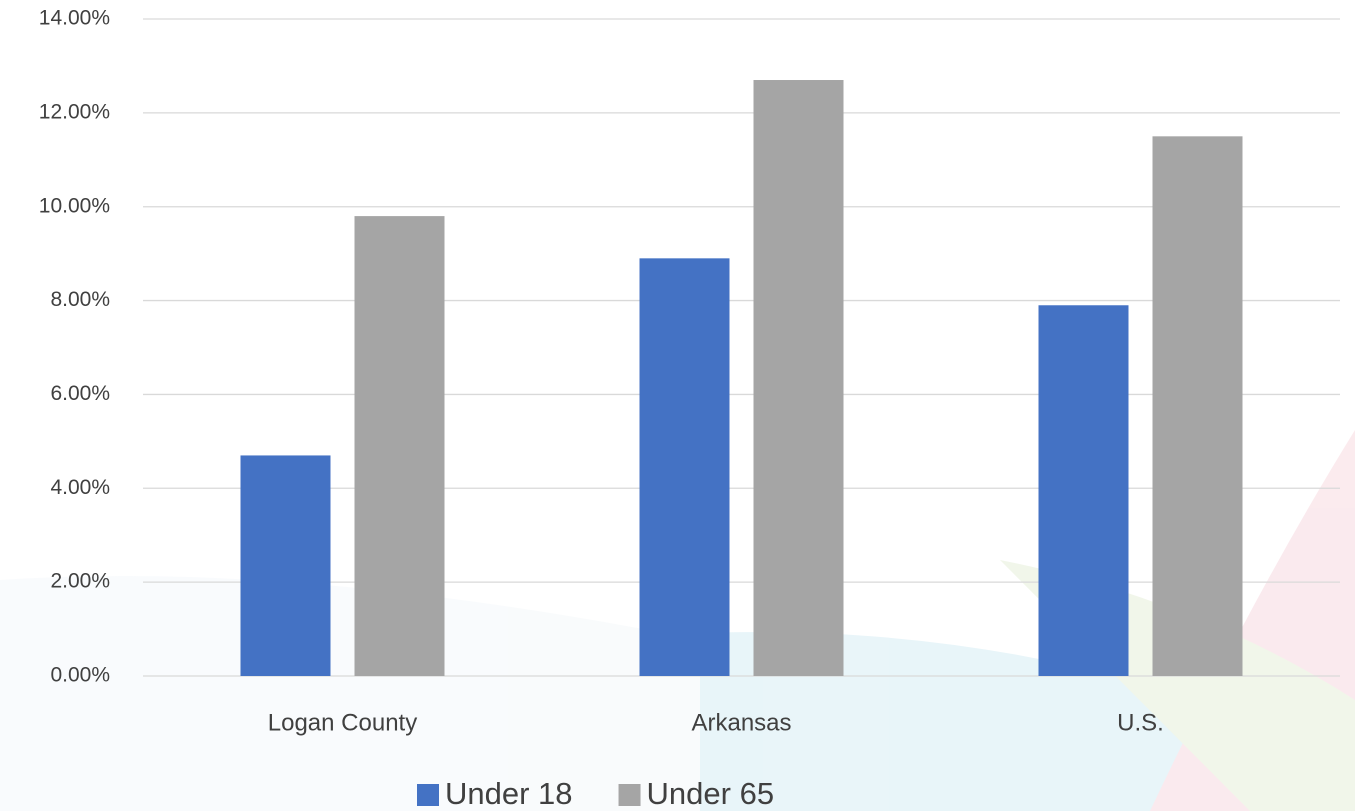 This screenshot has height=811, width=1355. Describe the element at coordinates (711, 793) in the screenshot. I see `legend-label: Under 65` at that location.